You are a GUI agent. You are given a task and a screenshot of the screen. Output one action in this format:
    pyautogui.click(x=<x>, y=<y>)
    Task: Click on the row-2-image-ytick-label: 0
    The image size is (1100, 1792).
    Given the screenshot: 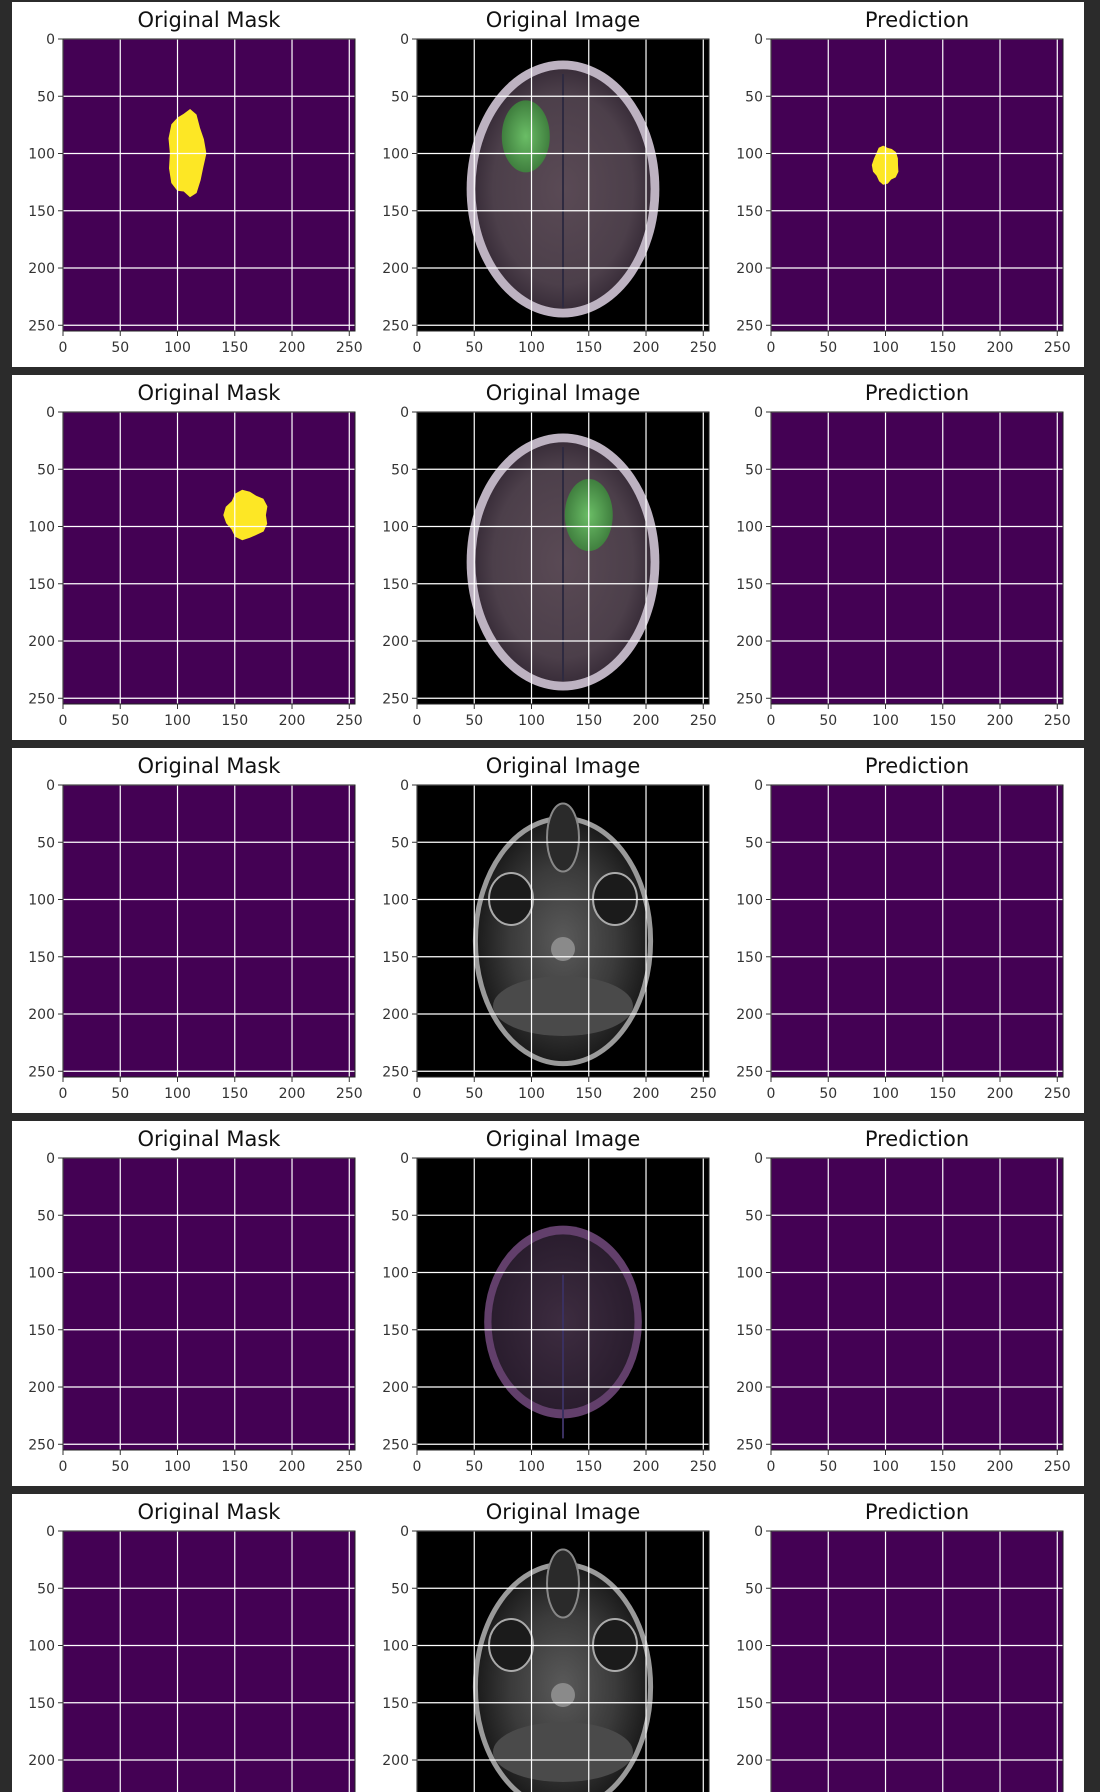 What is the action you would take?
    pyautogui.click(x=404, y=413)
    